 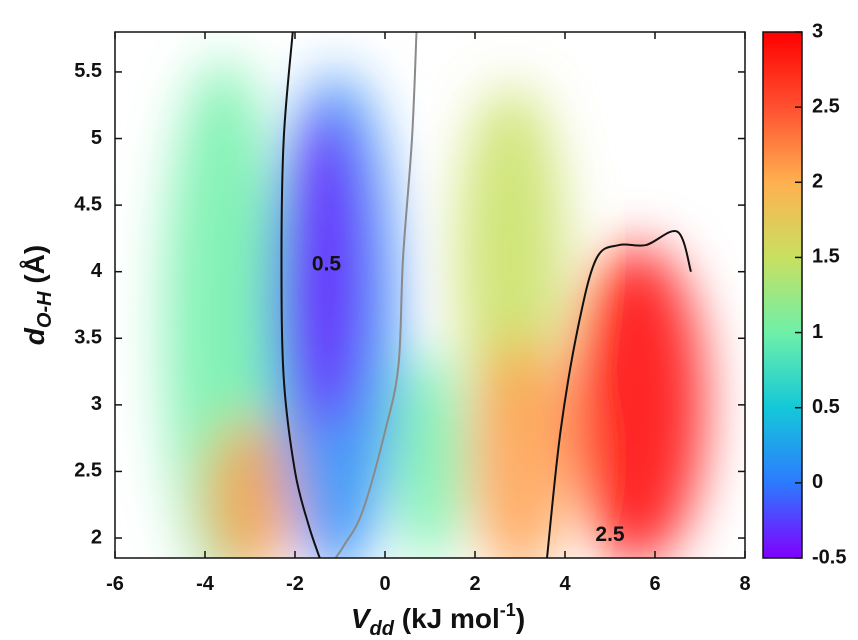 I want to click on heat-region-purple-core, so click(x=322, y=271).